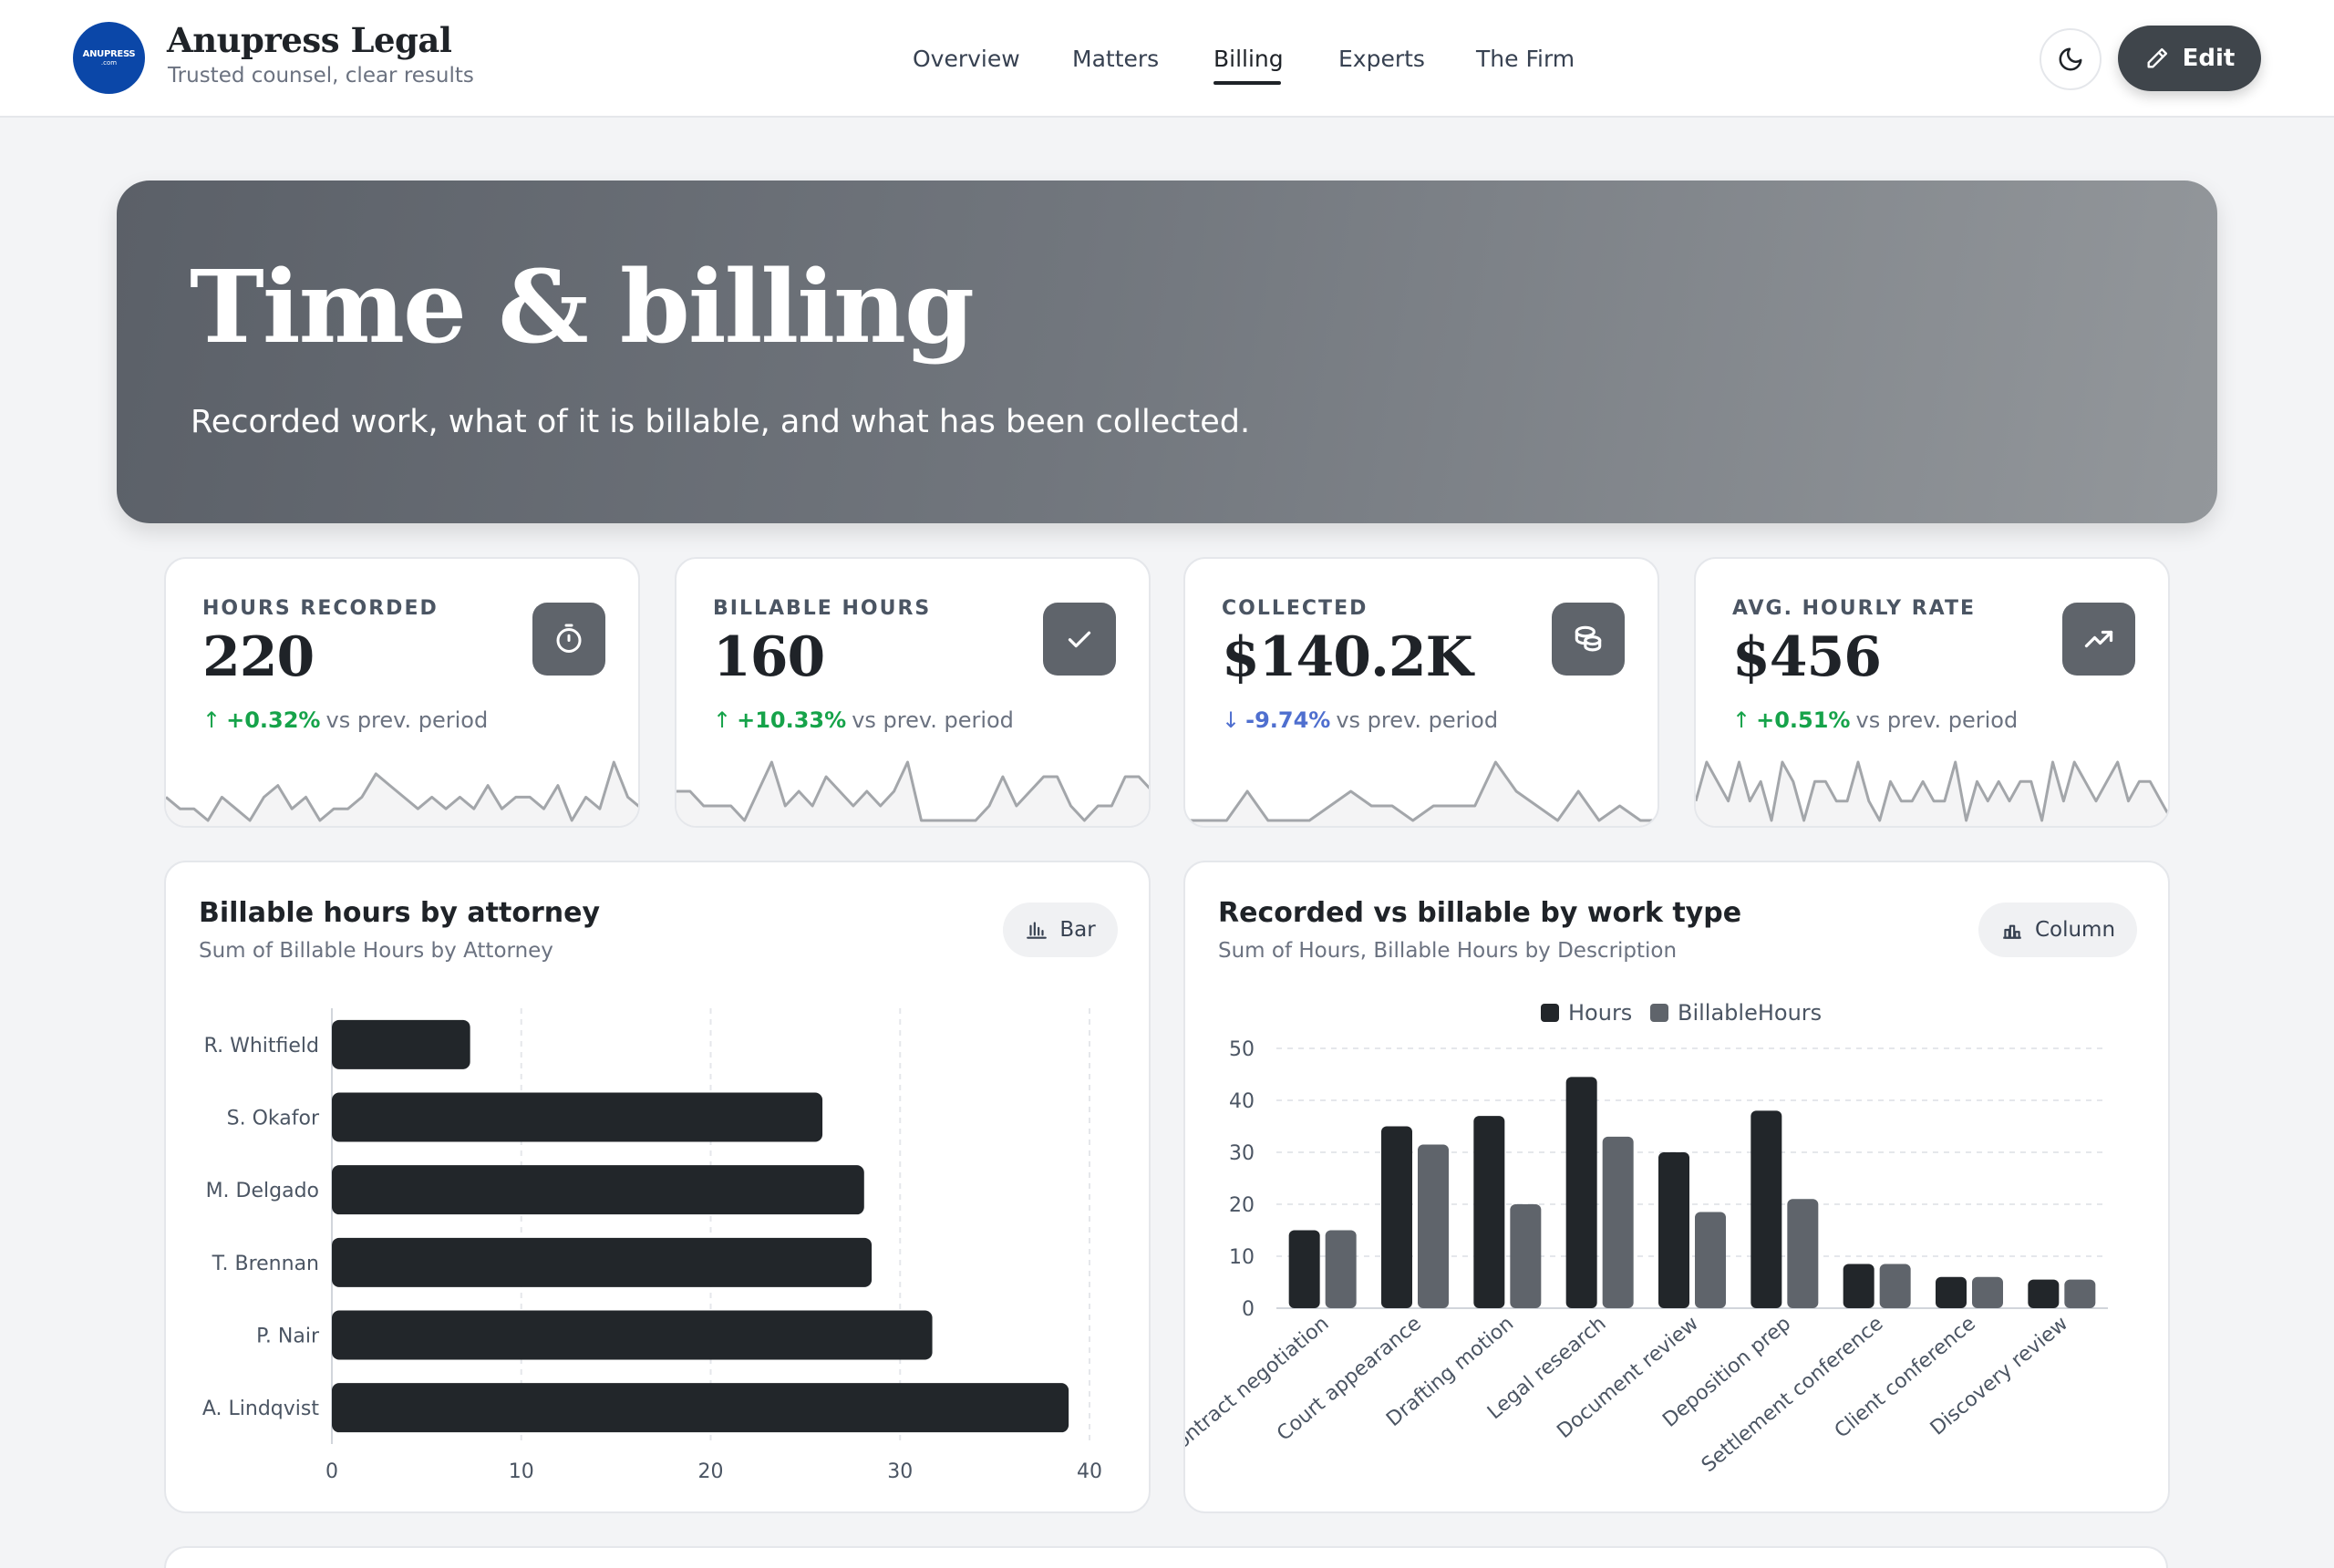 The height and width of the screenshot is (1568, 2334). I want to click on brand-logo: ANUPRESS .com, so click(109, 58).